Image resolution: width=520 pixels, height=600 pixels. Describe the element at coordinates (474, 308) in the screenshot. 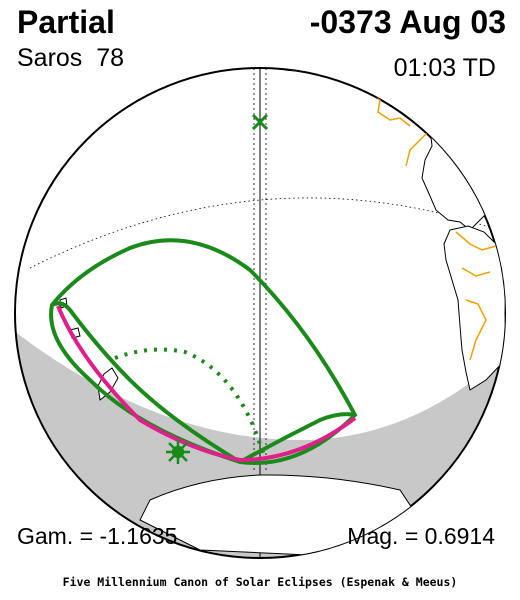

I see `south-america-coast` at that location.